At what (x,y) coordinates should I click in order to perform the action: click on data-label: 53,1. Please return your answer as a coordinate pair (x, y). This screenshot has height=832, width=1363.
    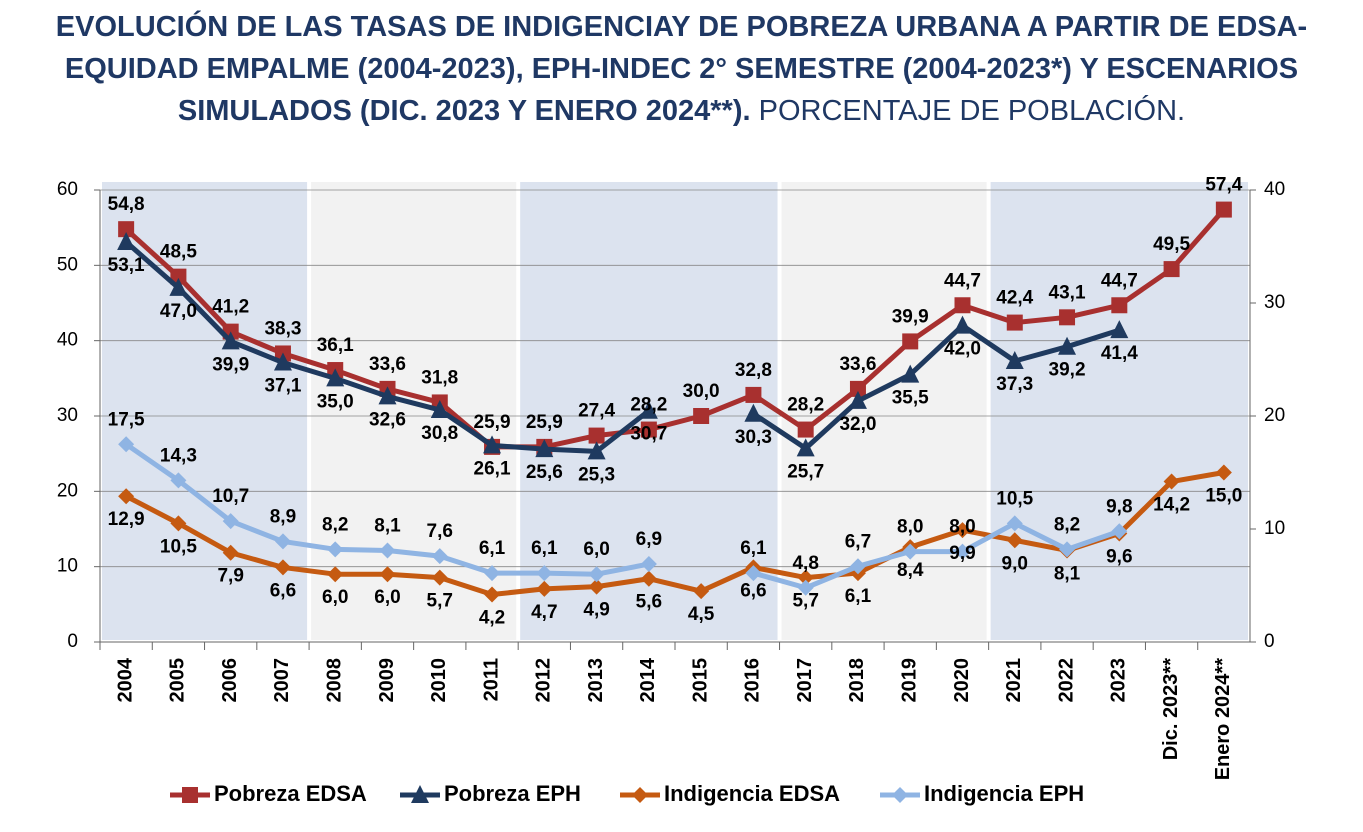
    Looking at the image, I should click on (126, 265).